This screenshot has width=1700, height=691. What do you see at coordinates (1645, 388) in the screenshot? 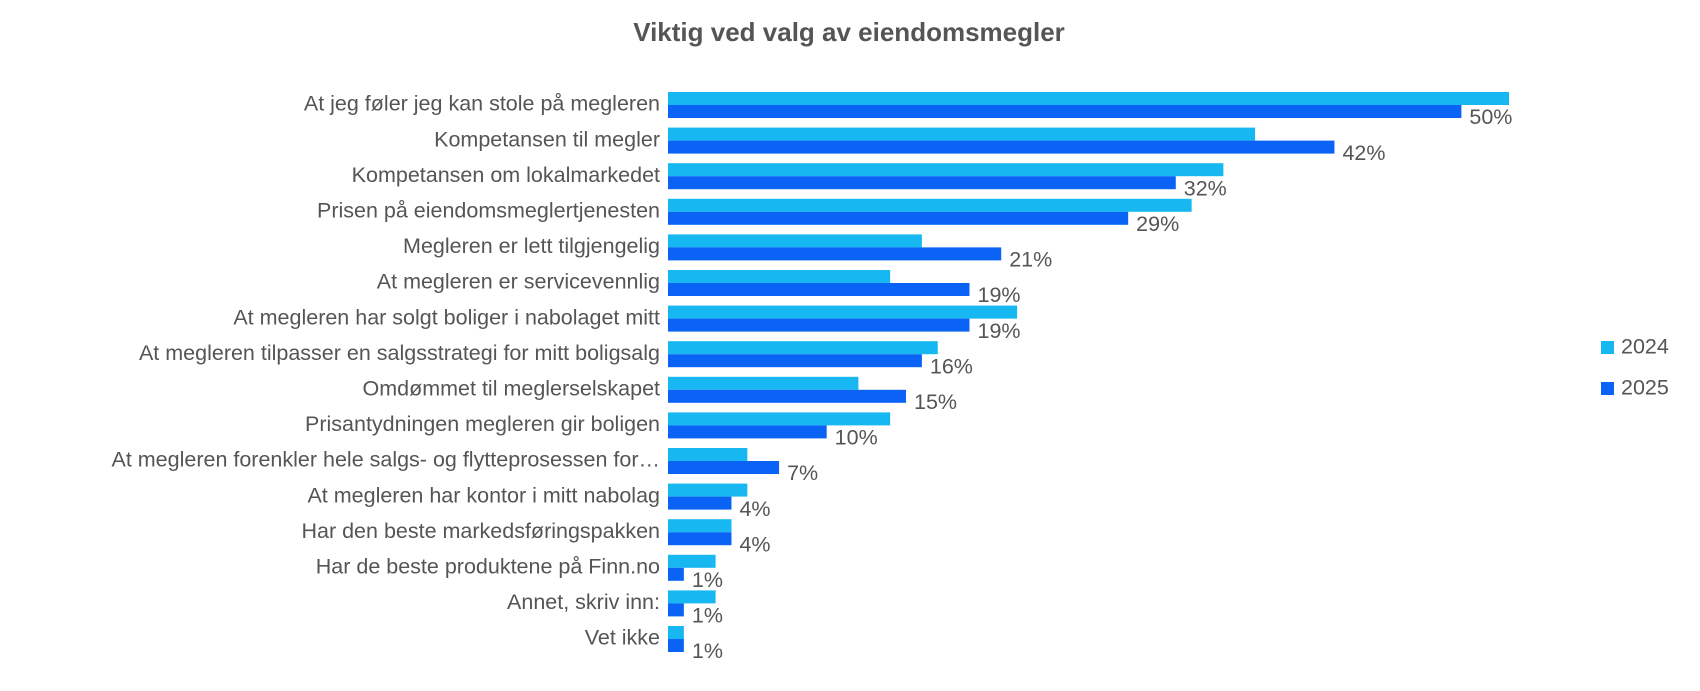
I see `legend-label: 2025` at bounding box center [1645, 388].